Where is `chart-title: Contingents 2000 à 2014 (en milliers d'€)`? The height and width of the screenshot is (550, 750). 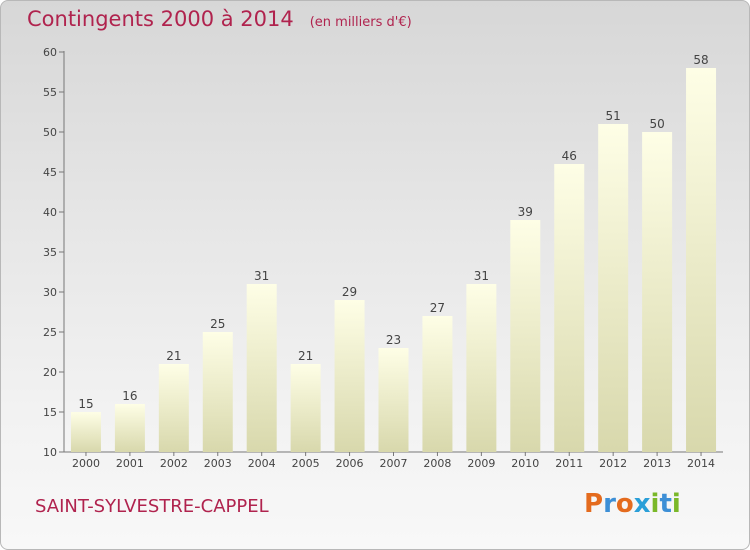 chart-title: Contingents 2000 à 2014 (en milliers d'€) is located at coordinates (219, 19).